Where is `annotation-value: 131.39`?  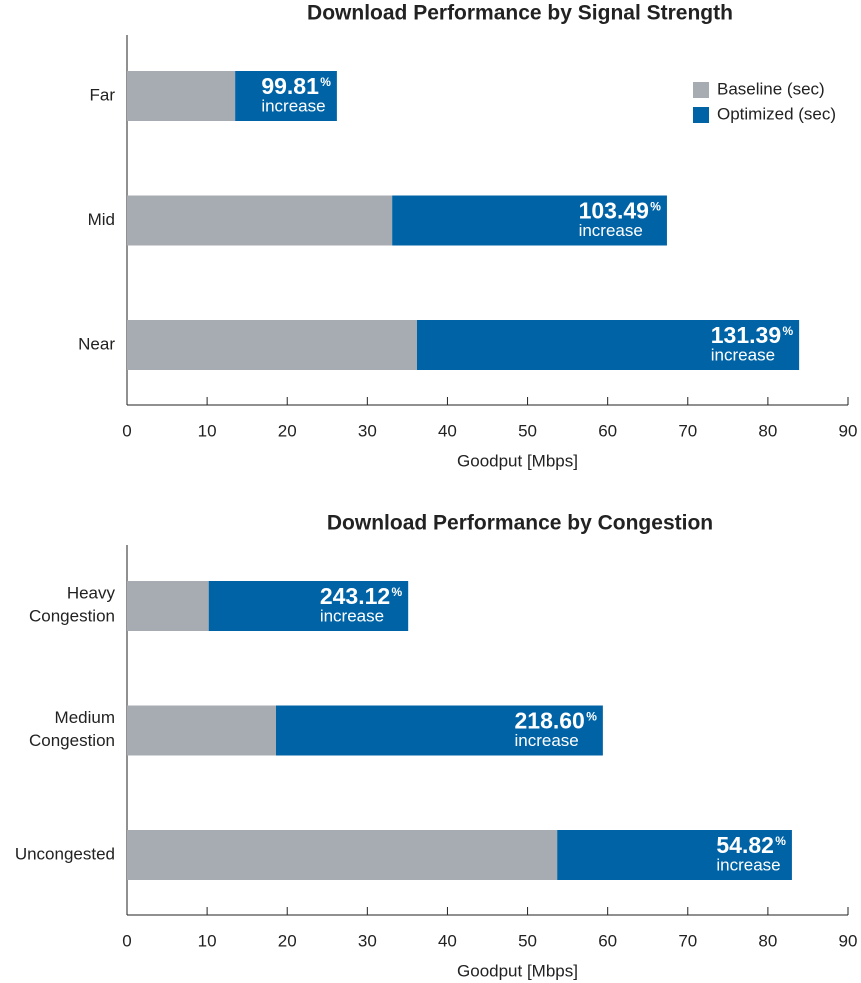
annotation-value: 131.39 is located at coordinates (746, 335).